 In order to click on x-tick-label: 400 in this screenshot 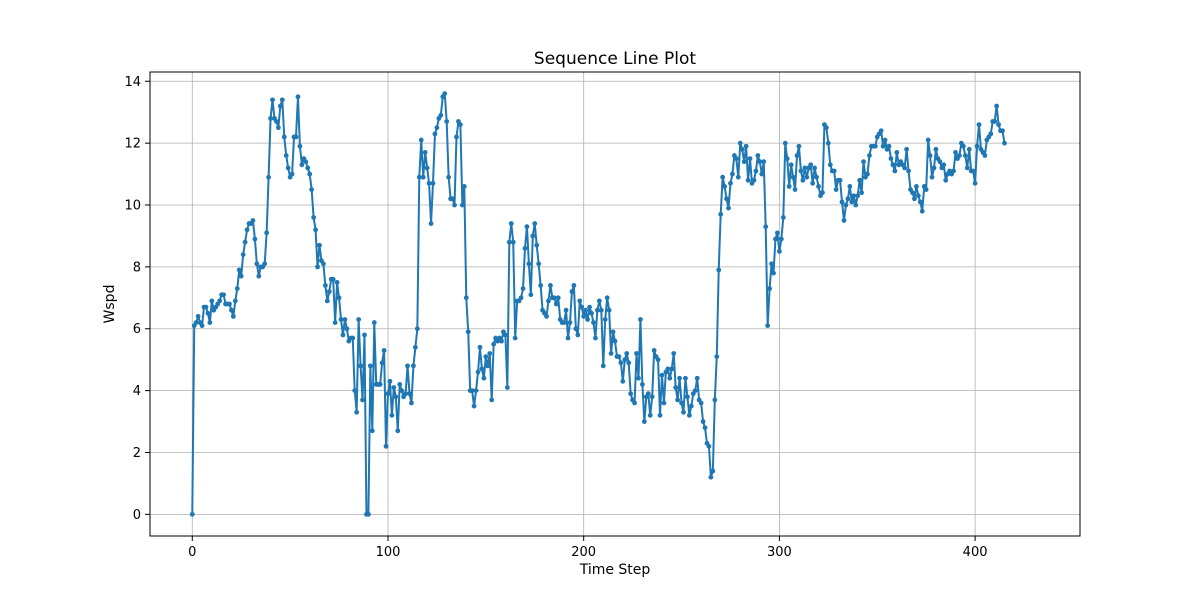, I will do `click(975, 552)`.